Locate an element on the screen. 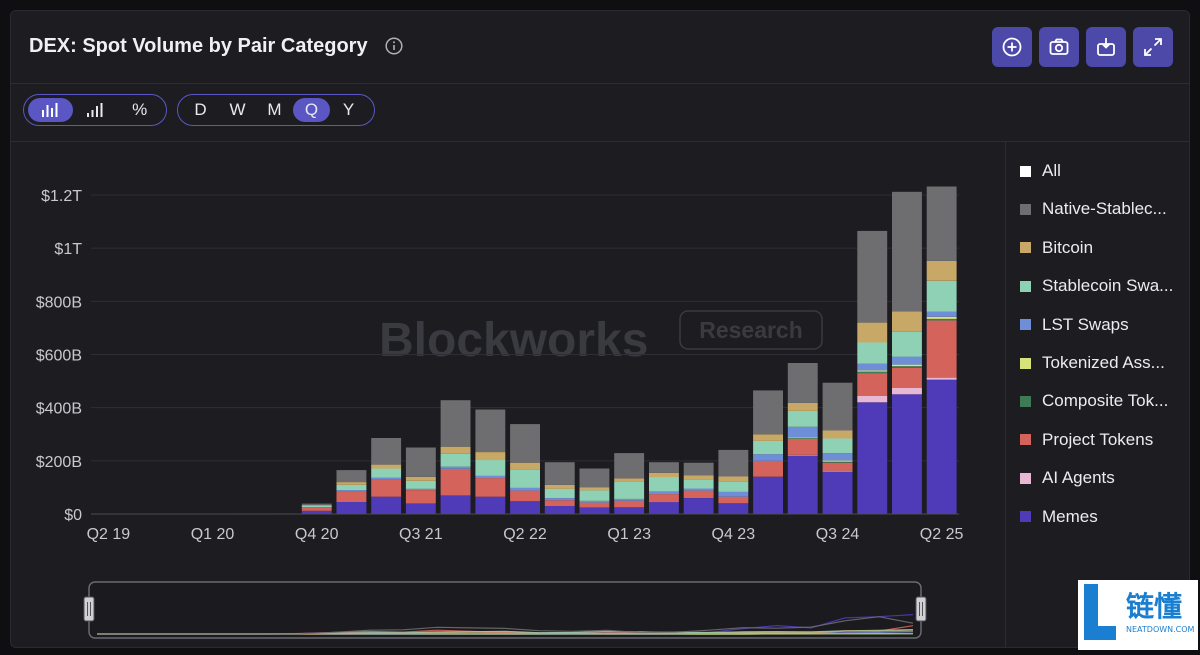  screenshot-button is located at coordinates (1059, 47).